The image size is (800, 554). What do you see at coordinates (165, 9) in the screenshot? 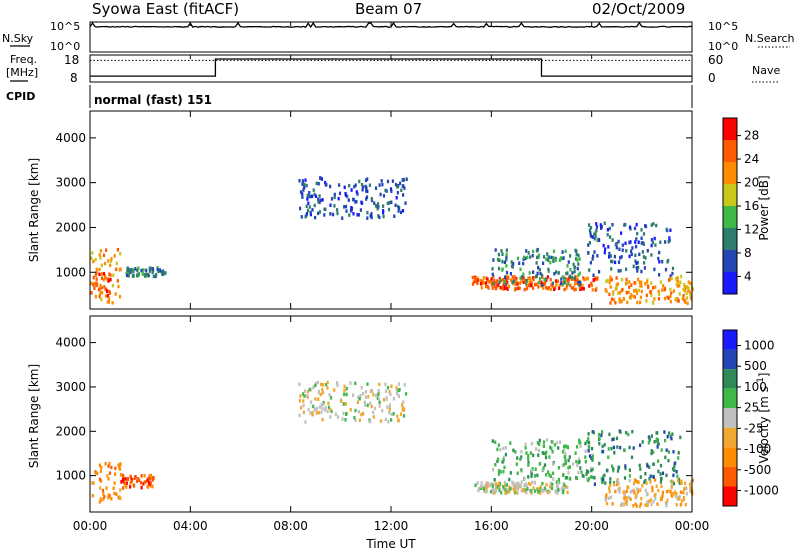
I see `plot-title: Syowa East (fitACF)` at bounding box center [165, 9].